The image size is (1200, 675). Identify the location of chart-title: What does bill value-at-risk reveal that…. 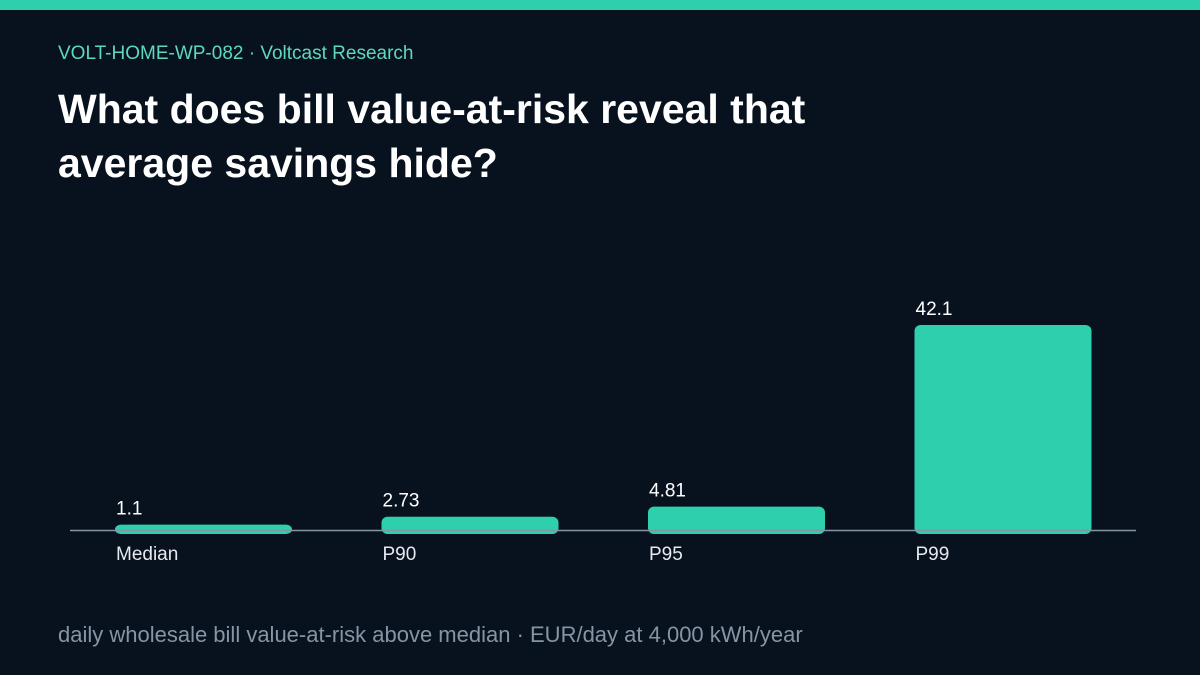
(432, 136).